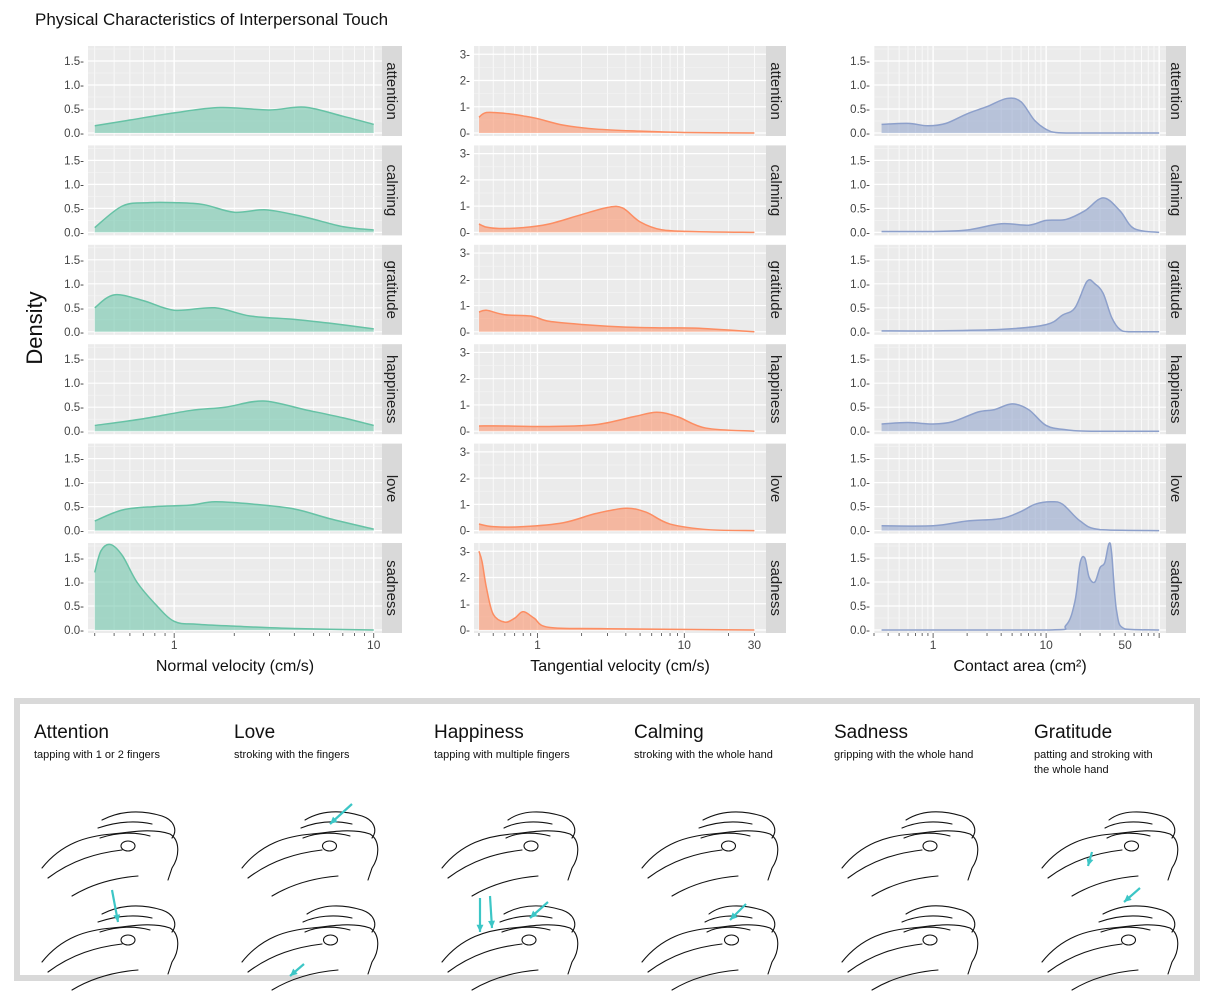 This screenshot has height=997, width=1208. What do you see at coordinates (616, 519) in the screenshot?
I see `density-line-love` at bounding box center [616, 519].